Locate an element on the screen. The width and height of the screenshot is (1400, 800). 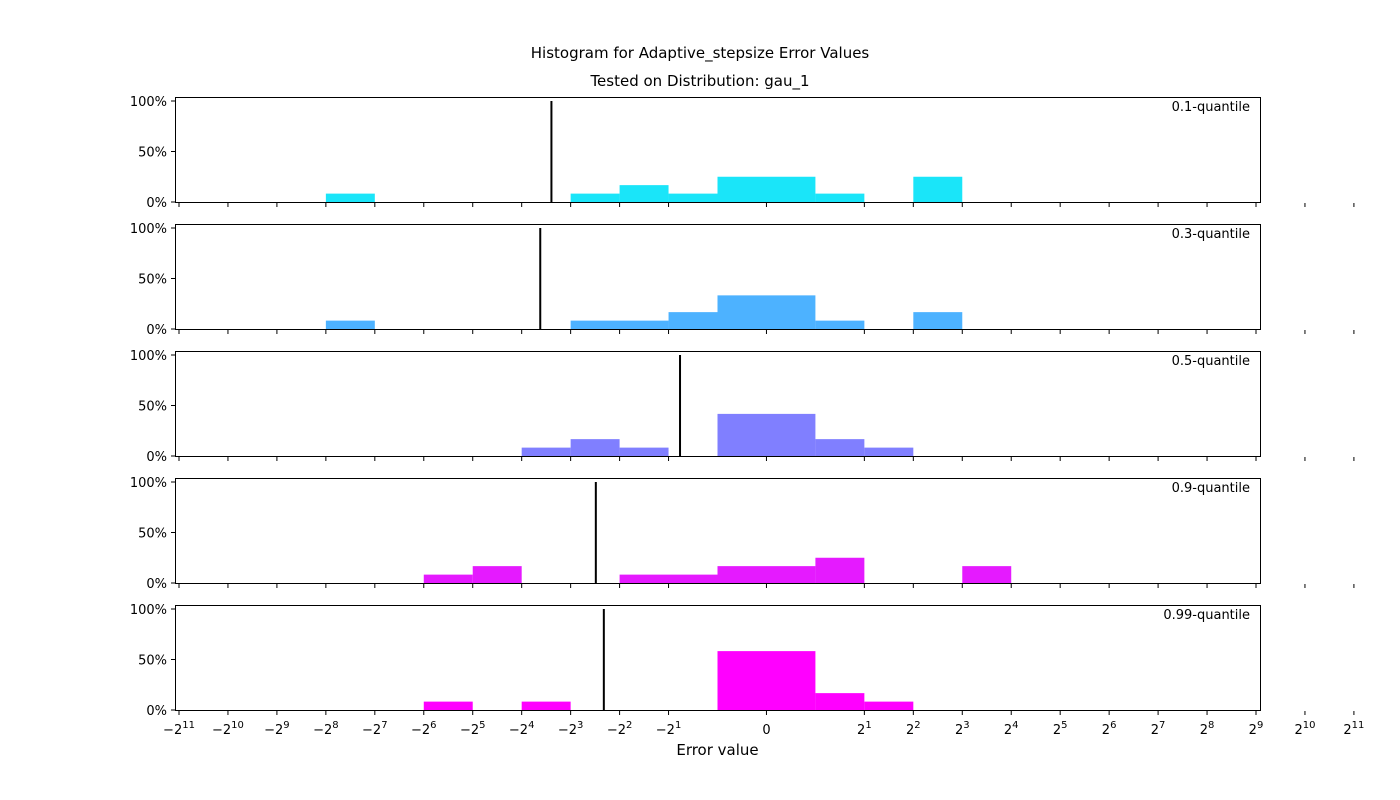
quantile-label: 0.9-quantile is located at coordinates (1211, 488).